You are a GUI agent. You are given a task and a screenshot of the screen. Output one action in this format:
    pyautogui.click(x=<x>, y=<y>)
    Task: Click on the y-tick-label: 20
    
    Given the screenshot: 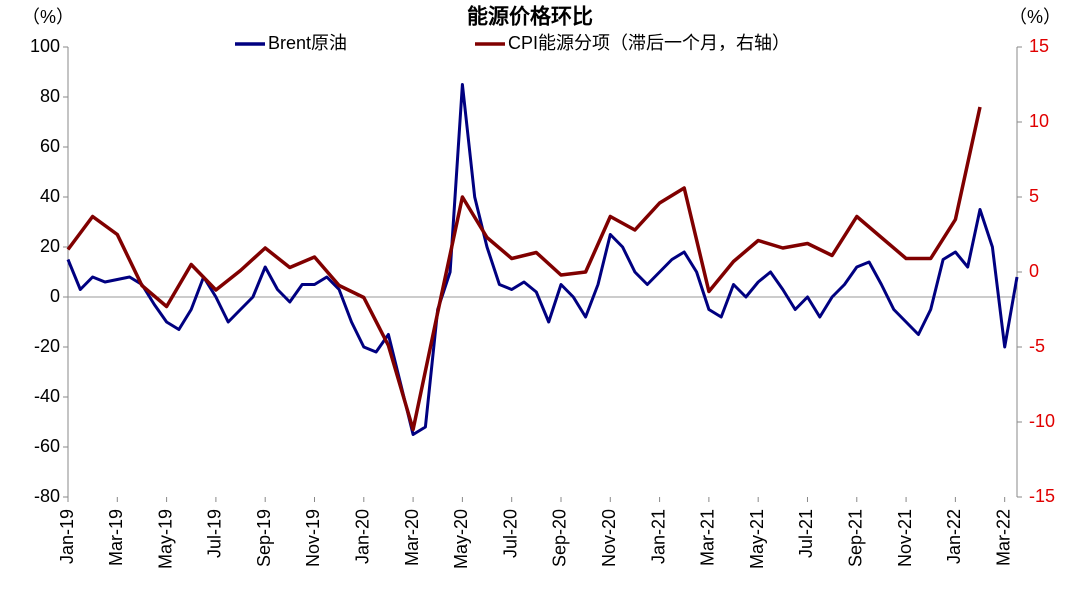 What is the action you would take?
    pyautogui.click(x=50, y=246)
    